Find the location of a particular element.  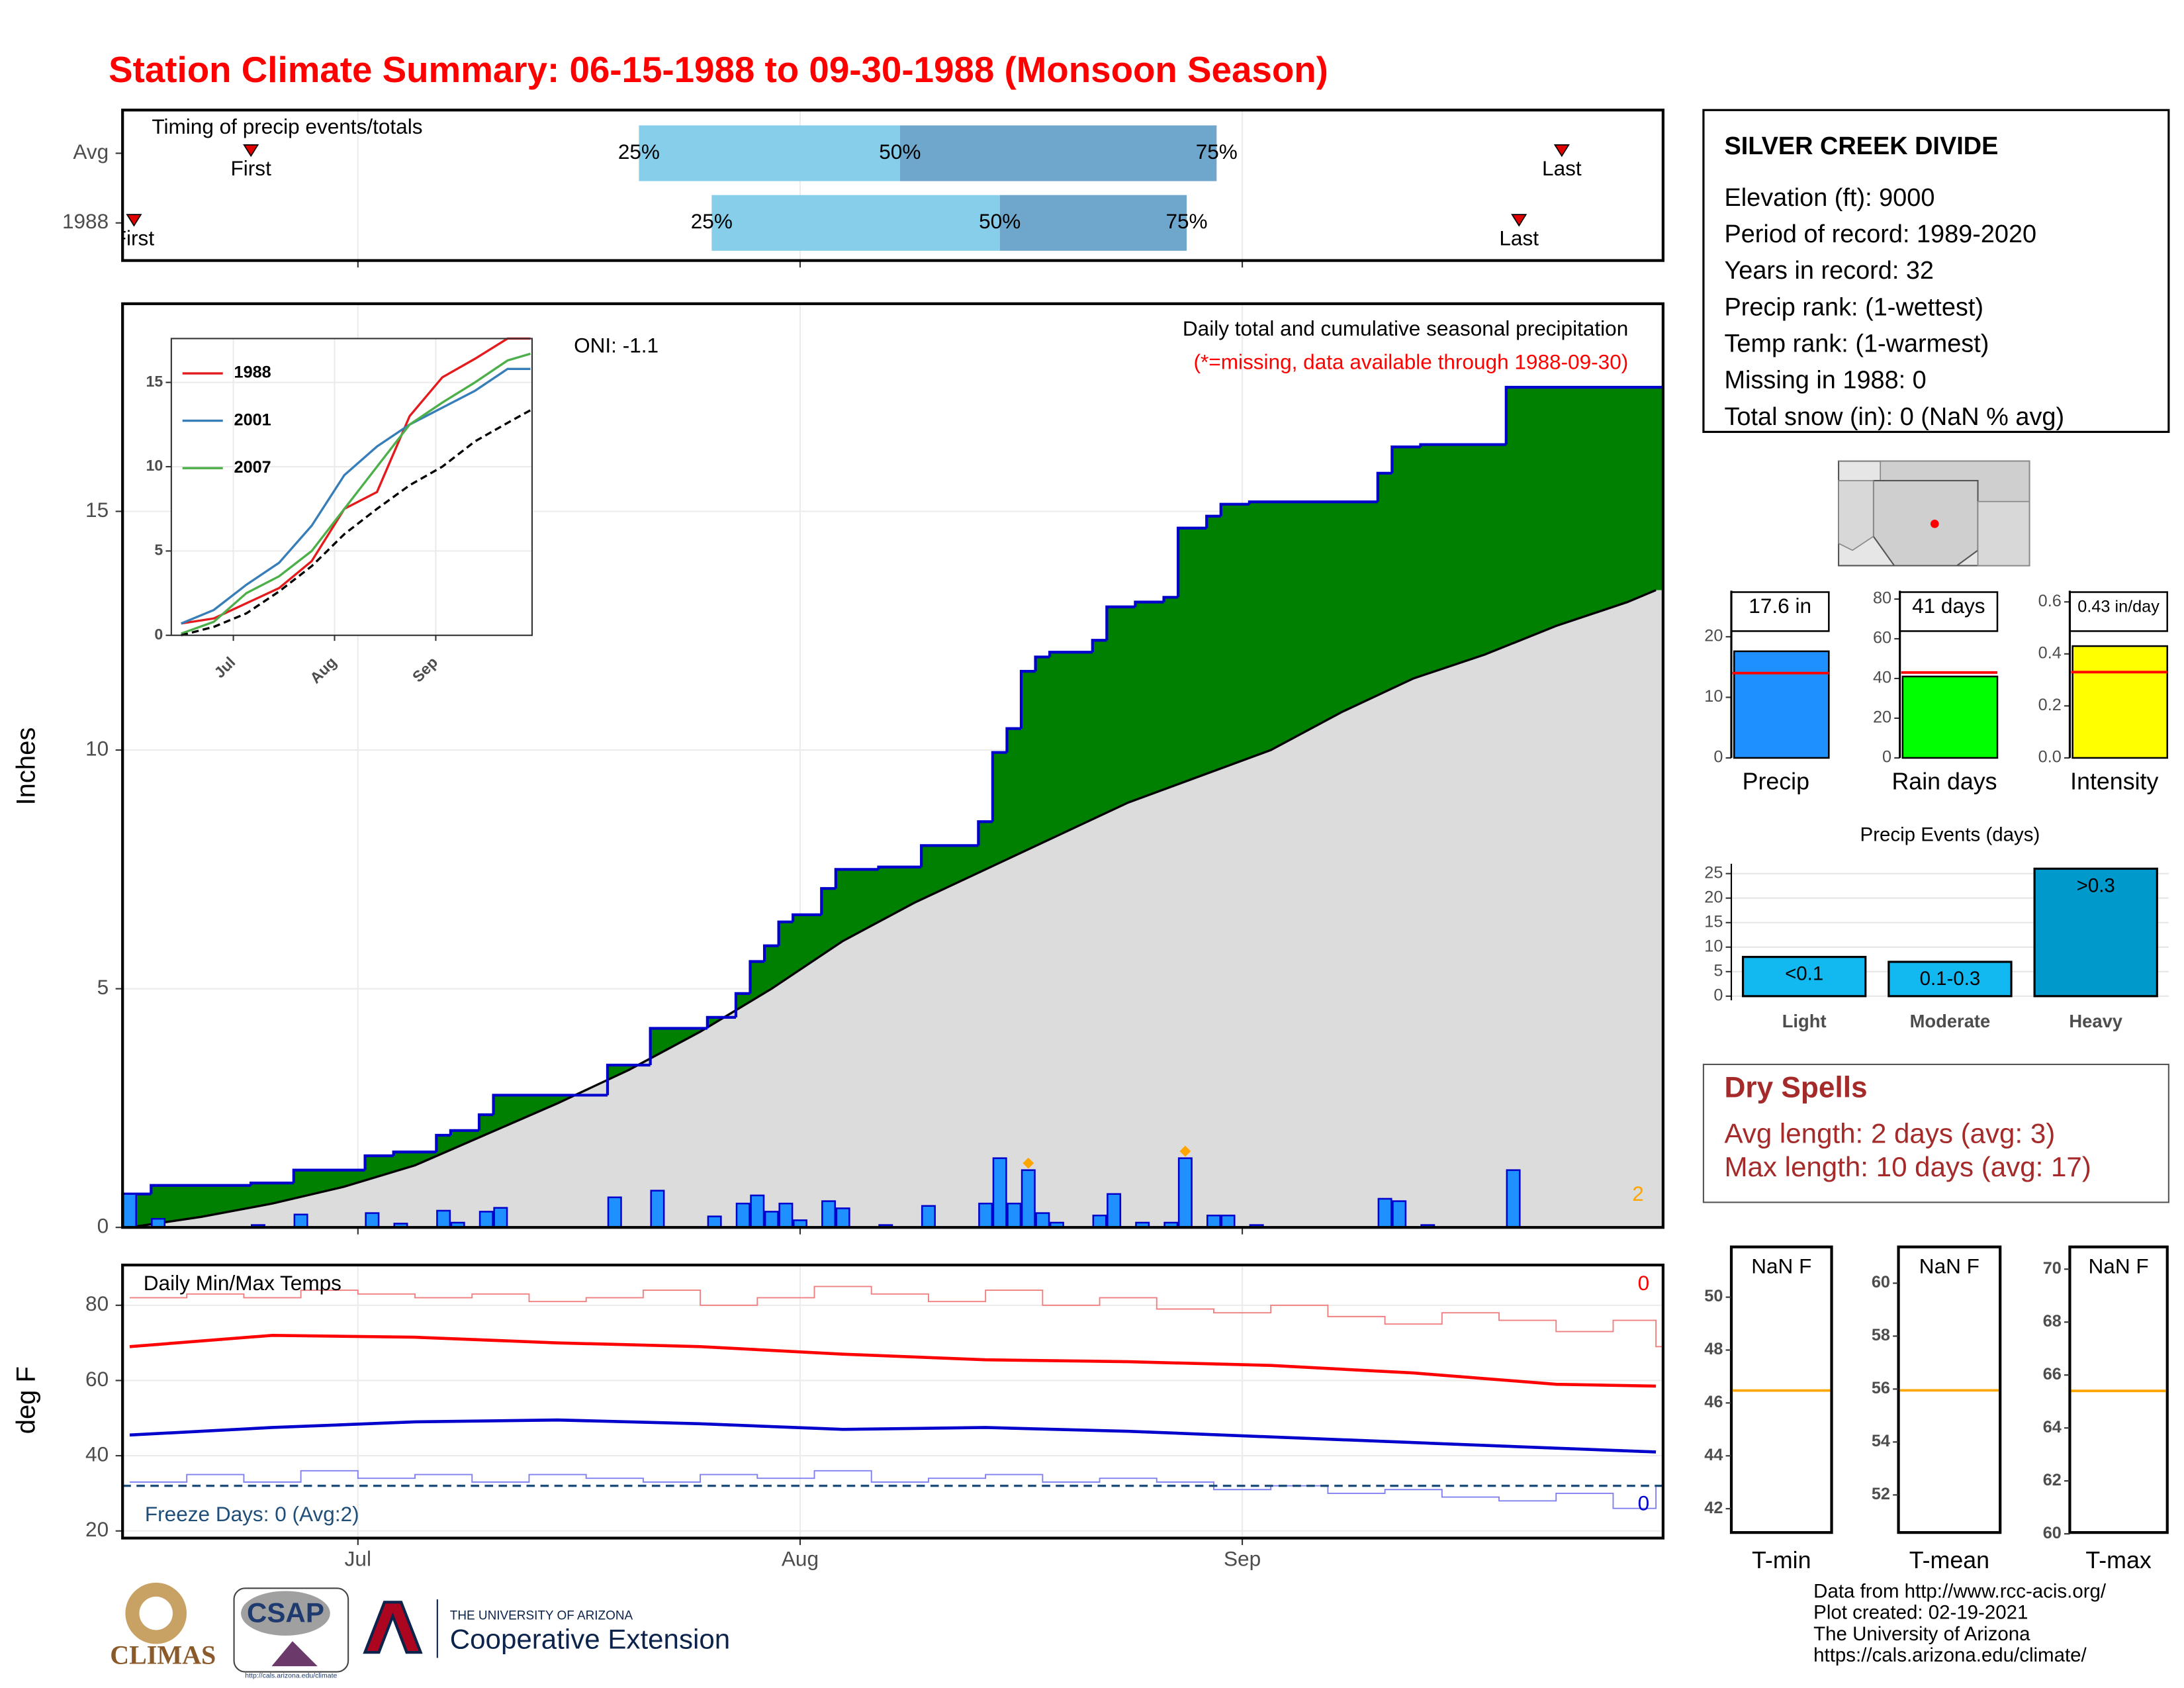

freeze-label: Freeze Days: 0 (Avg:2) is located at coordinates (252, 1514).